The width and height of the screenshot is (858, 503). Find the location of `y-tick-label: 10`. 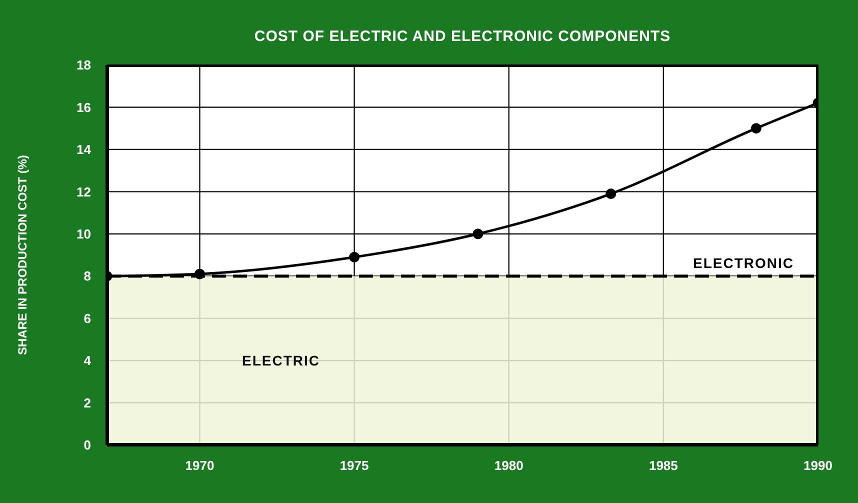

y-tick-label: 10 is located at coordinates (83, 234).